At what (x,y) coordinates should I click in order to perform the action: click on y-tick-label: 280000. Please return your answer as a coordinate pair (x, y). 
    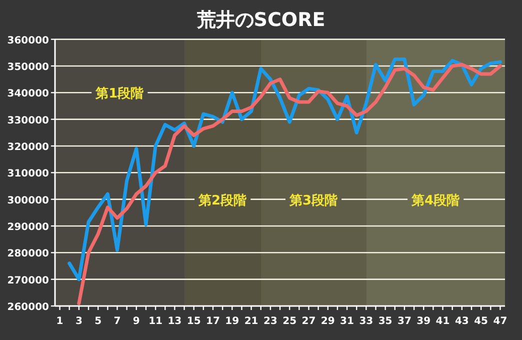
    Looking at the image, I should click on (28, 254).